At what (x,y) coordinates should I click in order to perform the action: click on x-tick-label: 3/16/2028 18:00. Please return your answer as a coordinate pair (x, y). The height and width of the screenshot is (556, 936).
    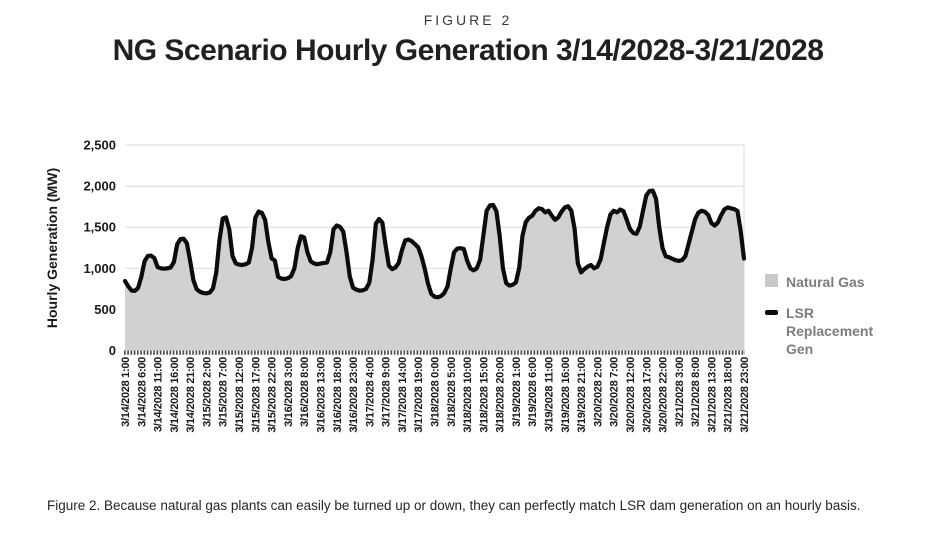
    Looking at the image, I should click on (338, 395).